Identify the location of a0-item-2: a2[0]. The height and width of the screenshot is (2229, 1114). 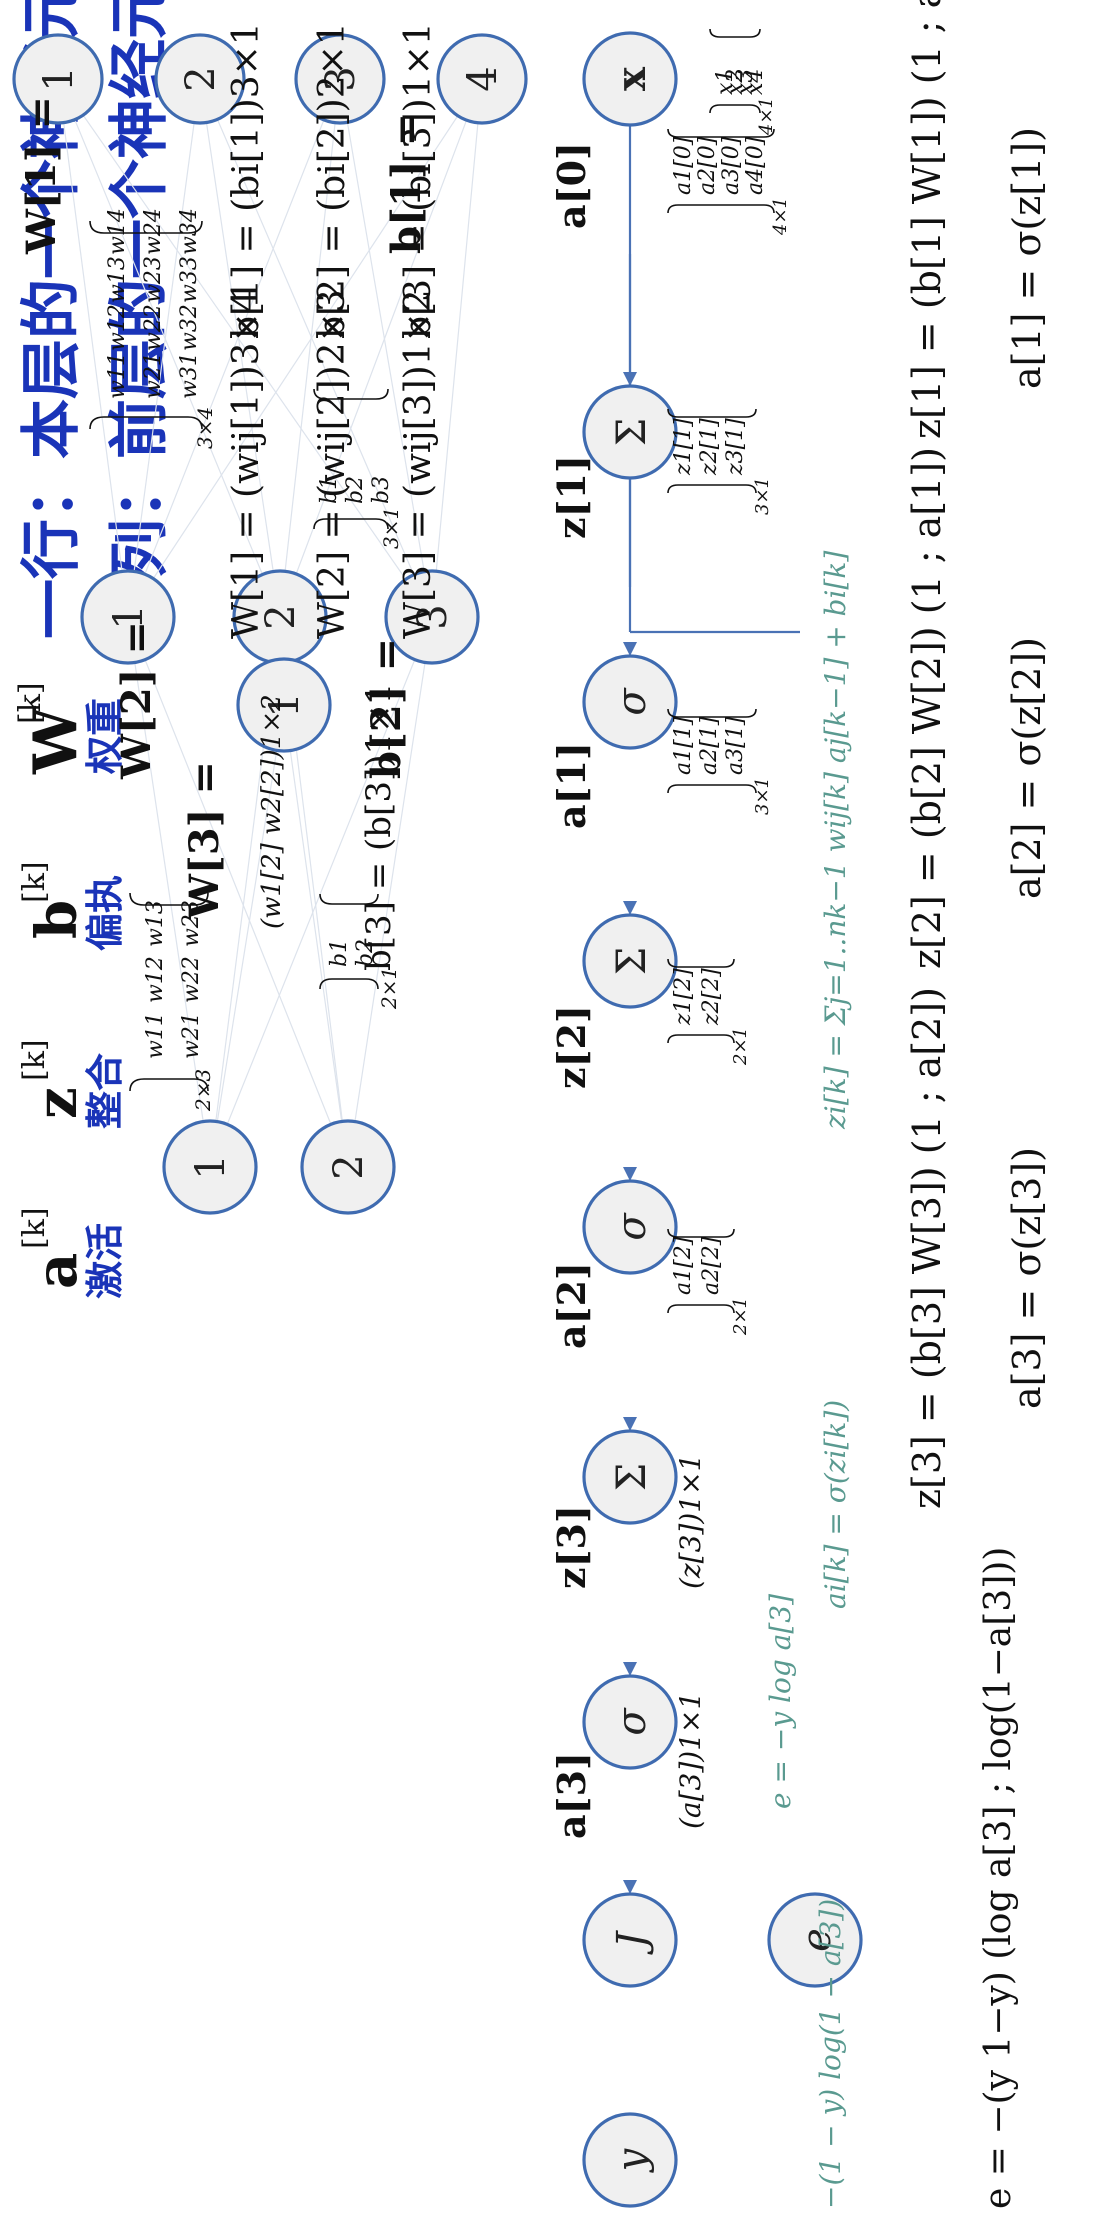
(707, 165).